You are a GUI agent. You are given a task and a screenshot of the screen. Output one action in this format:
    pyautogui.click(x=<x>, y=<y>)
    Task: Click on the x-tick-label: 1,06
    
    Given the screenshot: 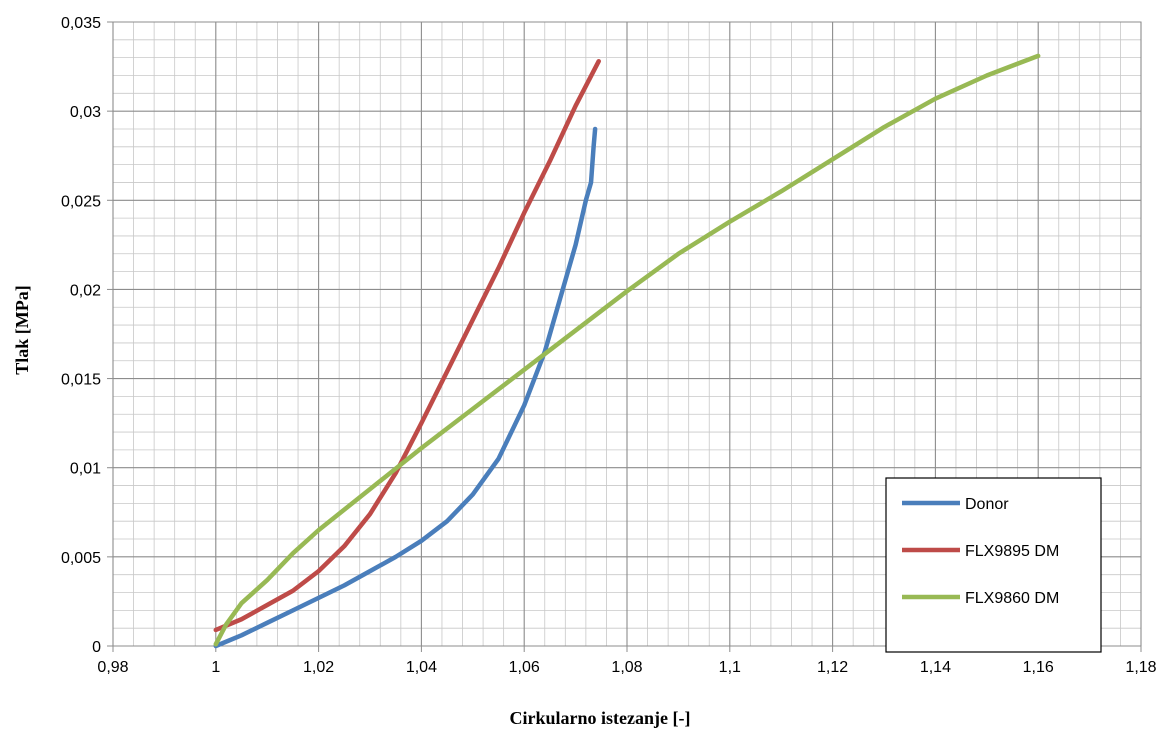 What is the action you would take?
    pyautogui.click(x=524, y=667)
    